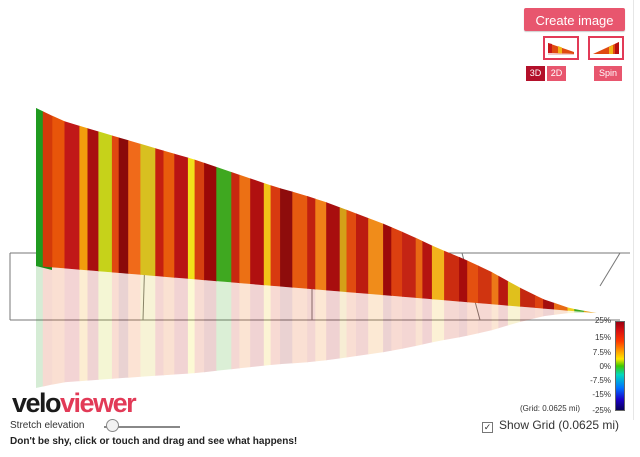  What do you see at coordinates (600, 380) in the screenshot?
I see `legend-label: -7.5%` at bounding box center [600, 380].